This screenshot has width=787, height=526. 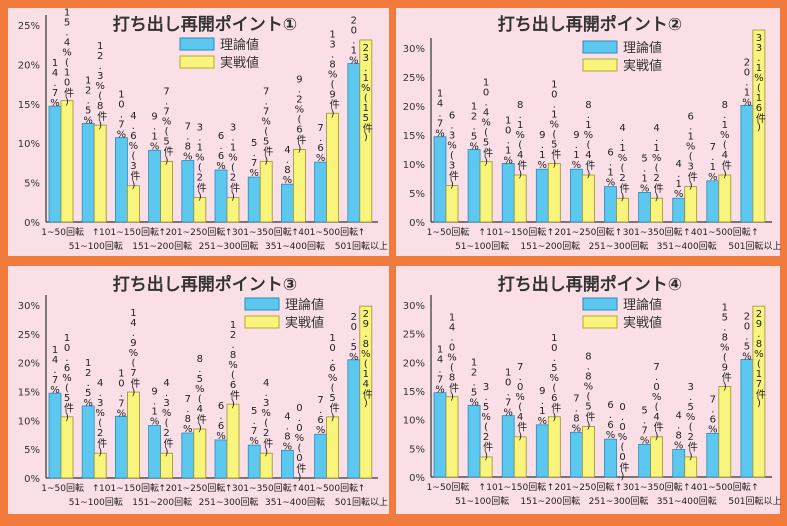 I want to click on actual-value-label: 15.4%(10件), so click(x=68, y=57).